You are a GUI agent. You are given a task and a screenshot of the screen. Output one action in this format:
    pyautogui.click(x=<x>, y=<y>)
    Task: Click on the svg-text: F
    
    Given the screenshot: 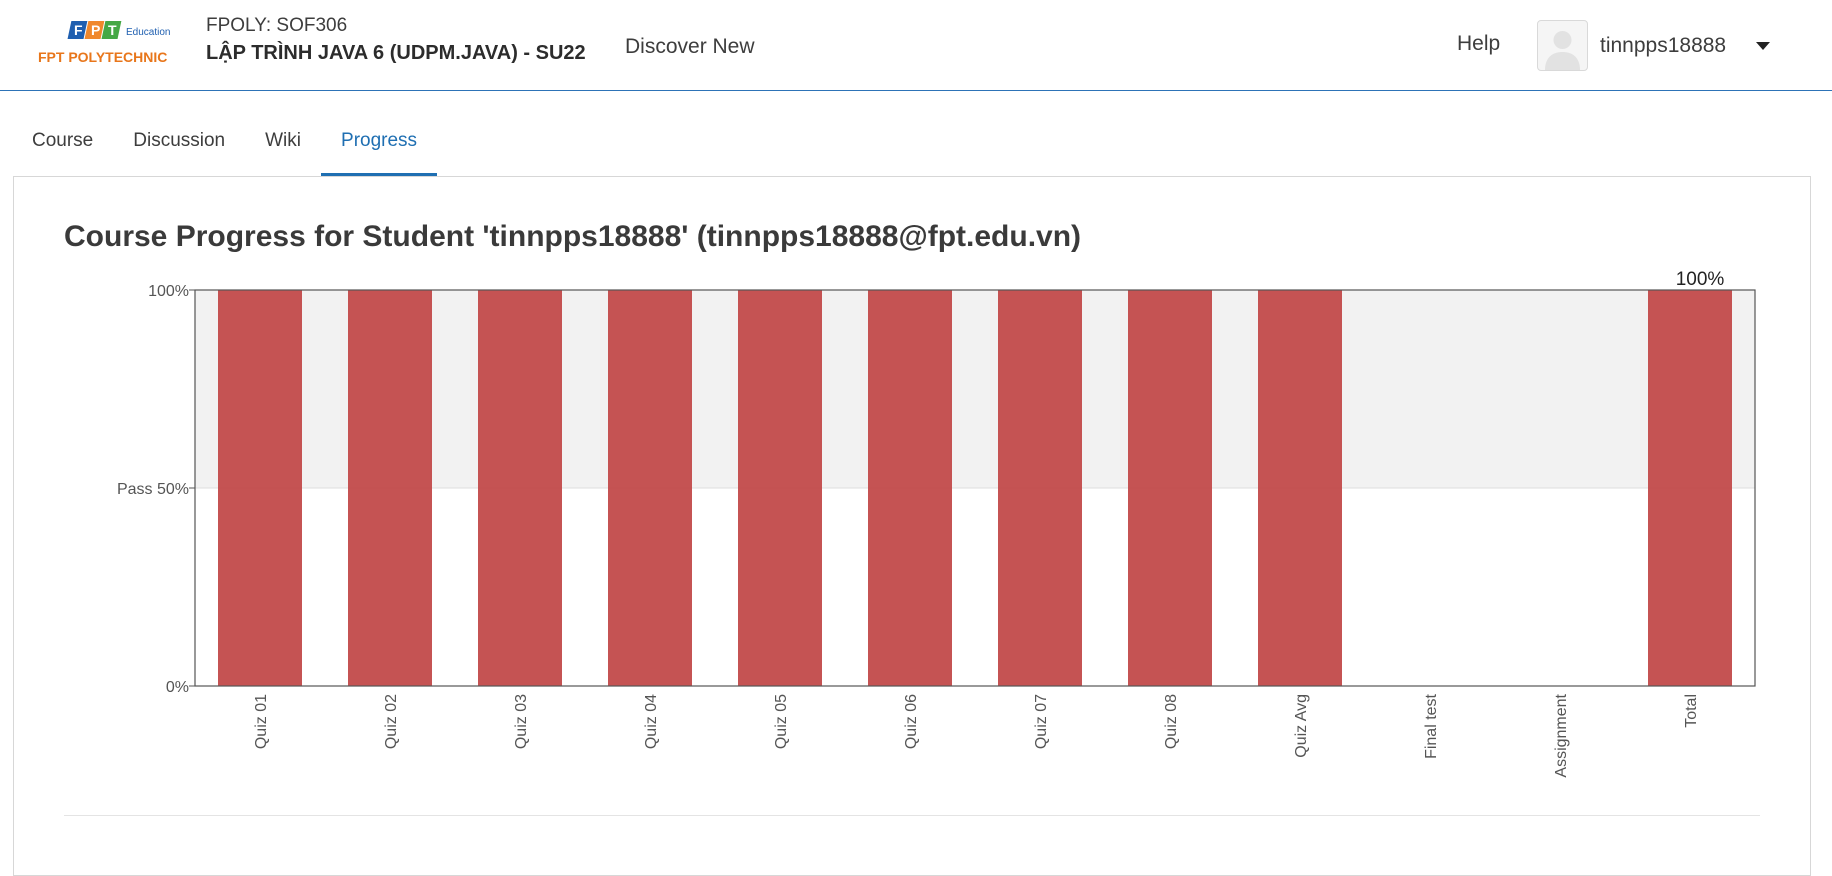 What is the action you would take?
    pyautogui.click(x=78, y=30)
    